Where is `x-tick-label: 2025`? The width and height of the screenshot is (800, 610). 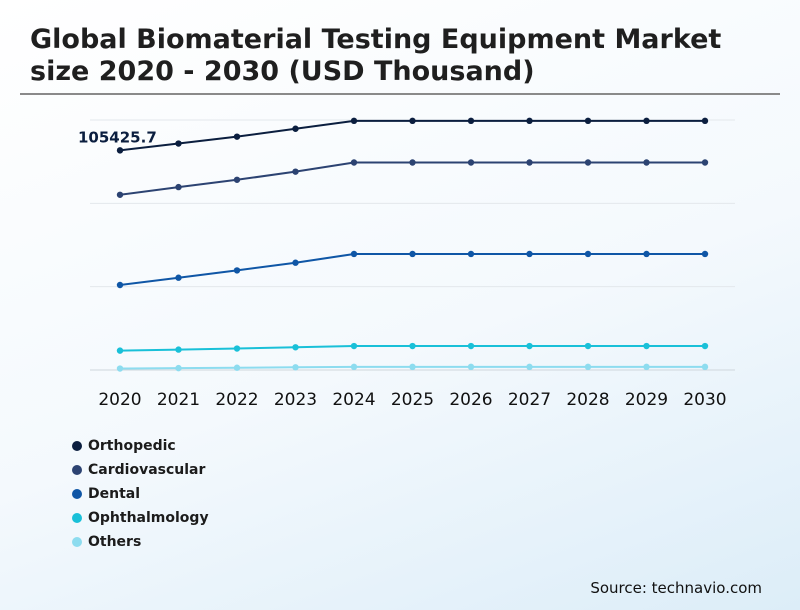 x-tick-label: 2025 is located at coordinates (412, 400).